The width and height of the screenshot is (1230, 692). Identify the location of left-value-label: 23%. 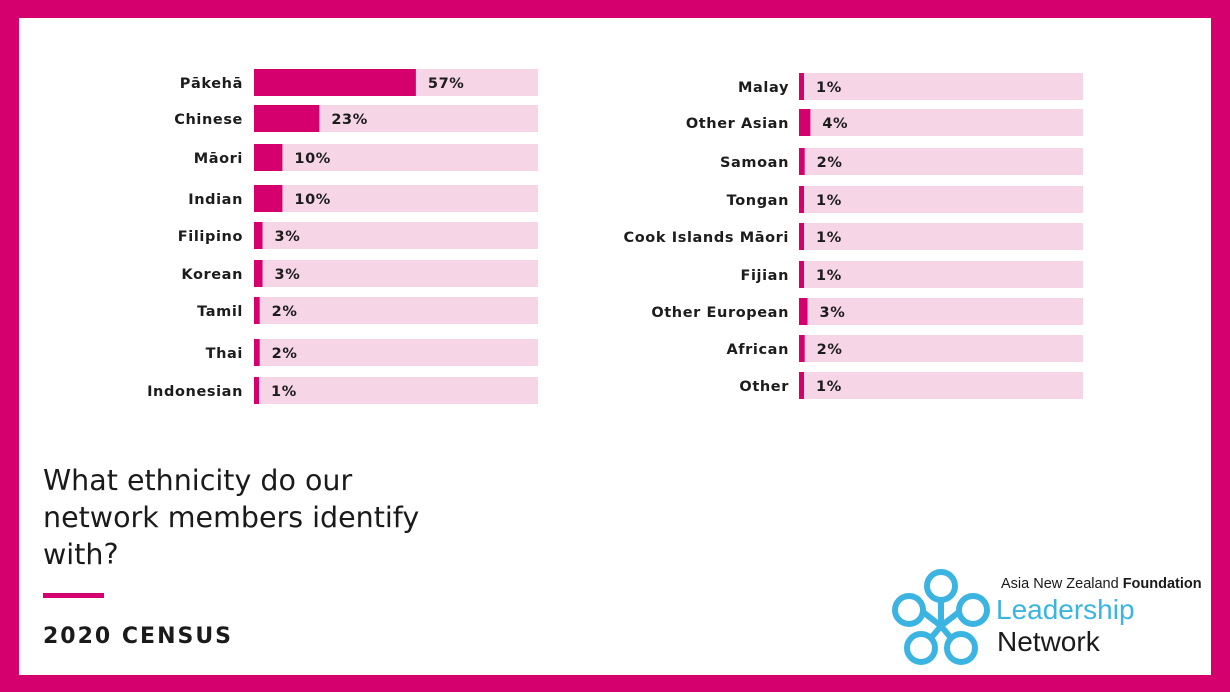
(349, 120).